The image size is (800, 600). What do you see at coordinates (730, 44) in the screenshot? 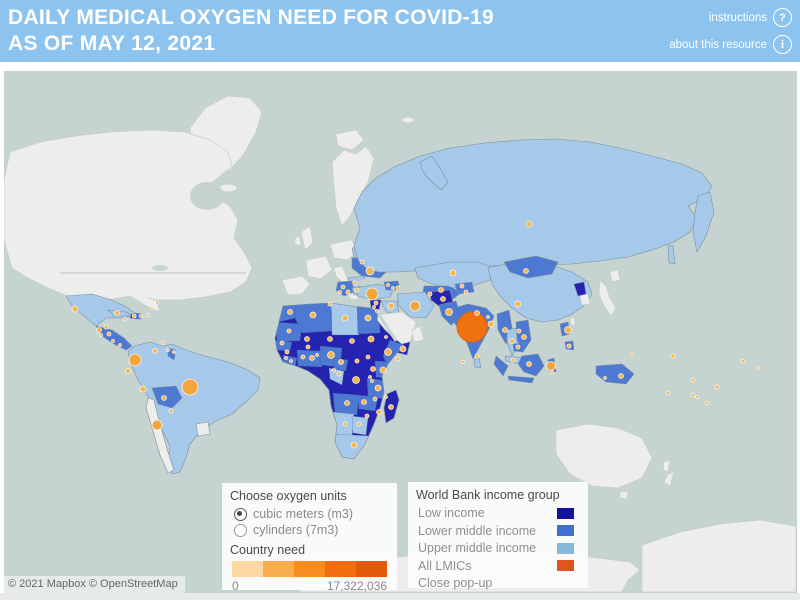
I see `header-link-about-this-resource: about this resource i` at bounding box center [730, 44].